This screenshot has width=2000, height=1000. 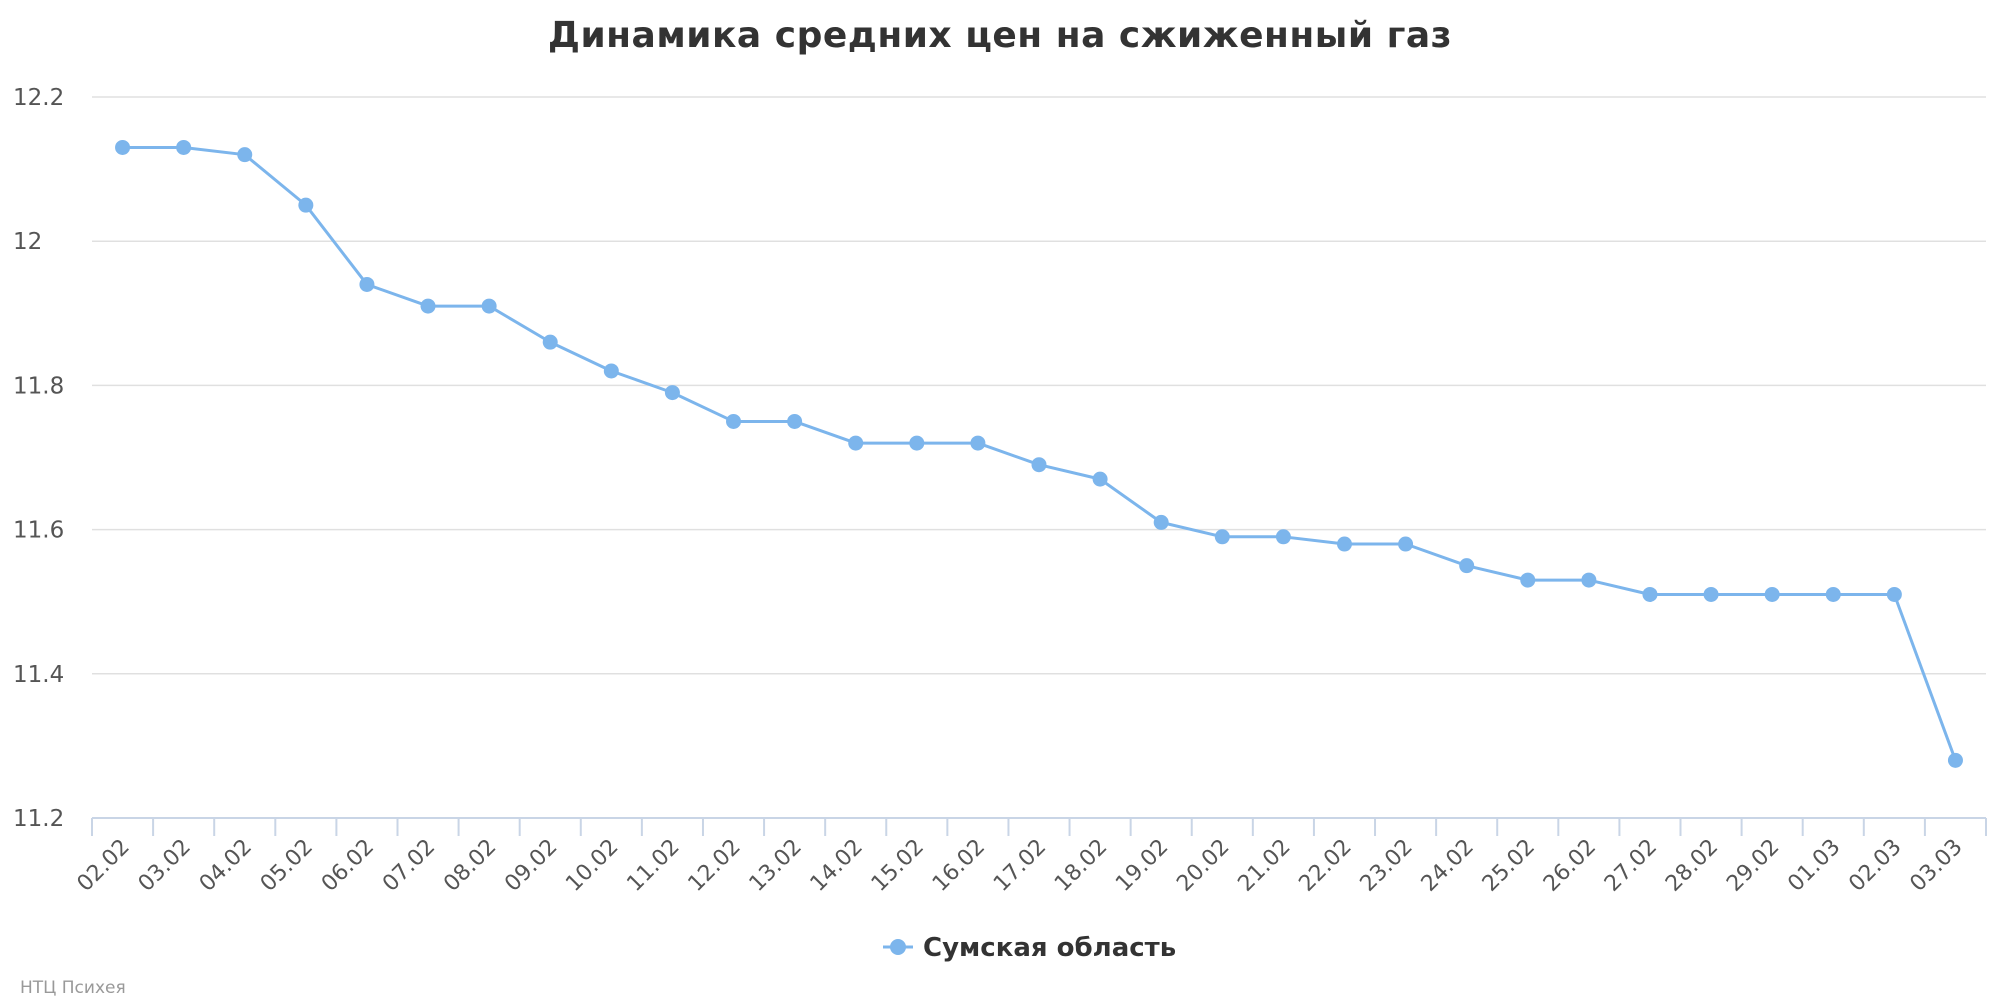 I want to click on x-tick-label: 17.02, so click(x=1020, y=866).